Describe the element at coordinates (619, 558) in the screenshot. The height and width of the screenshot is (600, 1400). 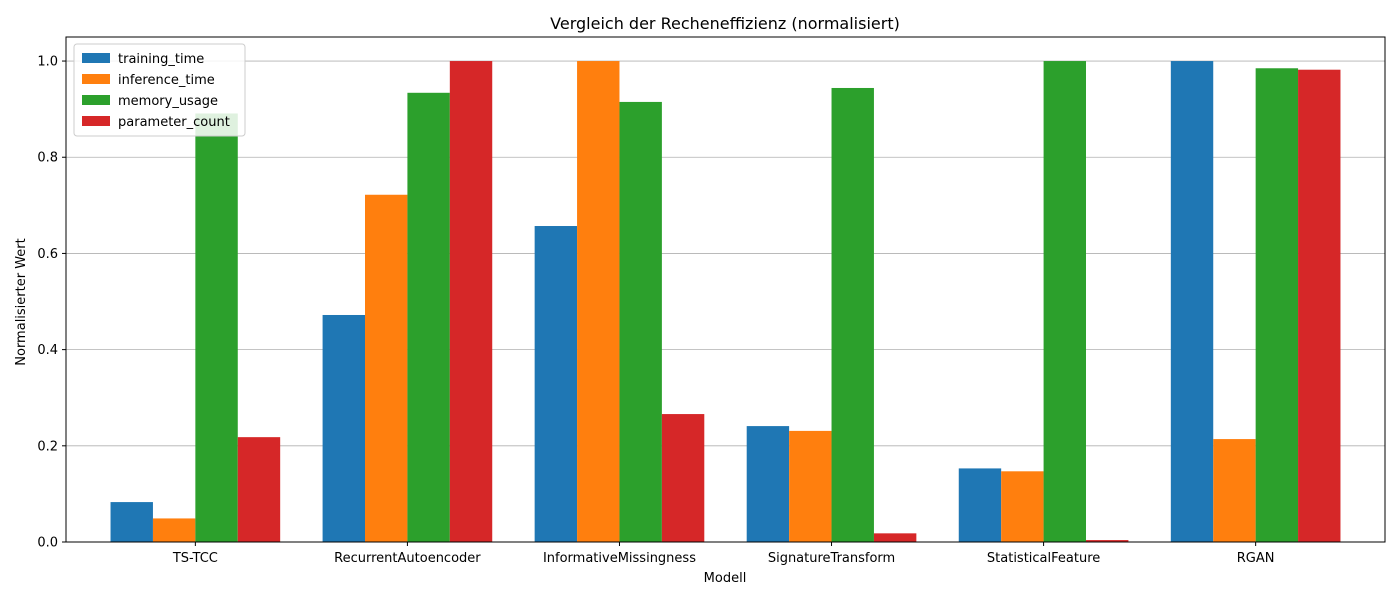
I see `x-tick-label: InformativeMissingness` at that location.